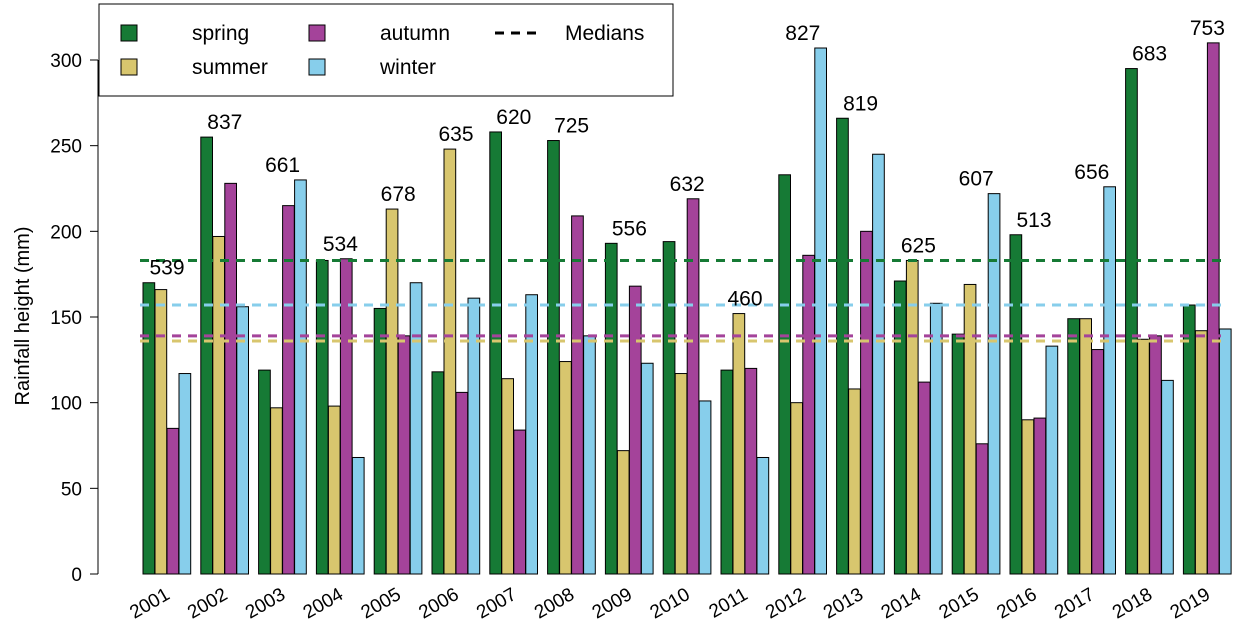 This screenshot has height=625, width=1234. I want to click on x-tick-label-2012: 2012, so click(785, 603).